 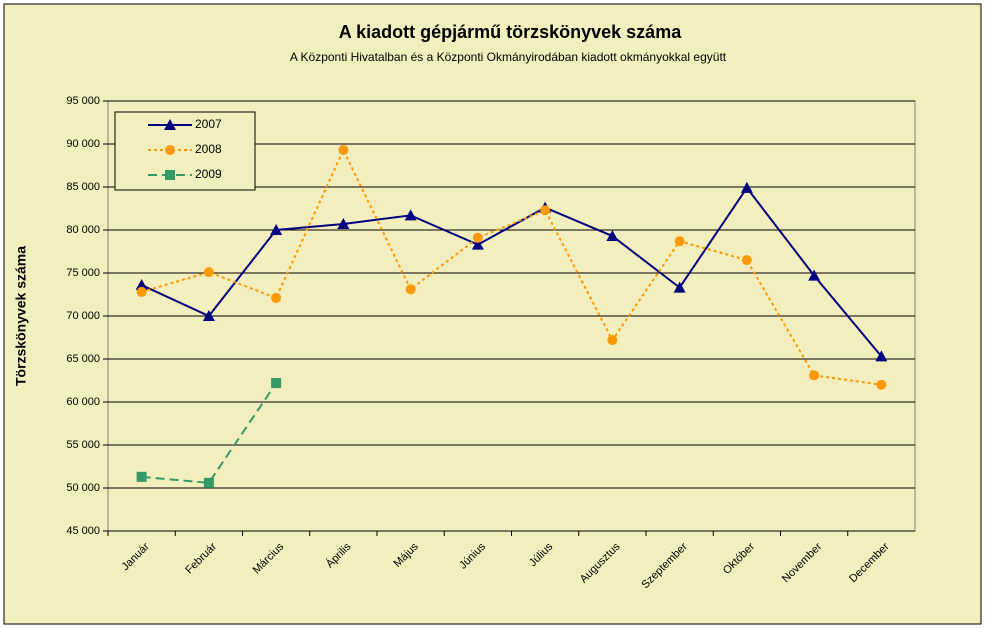 I want to click on legend-label: 2007, so click(x=208, y=124).